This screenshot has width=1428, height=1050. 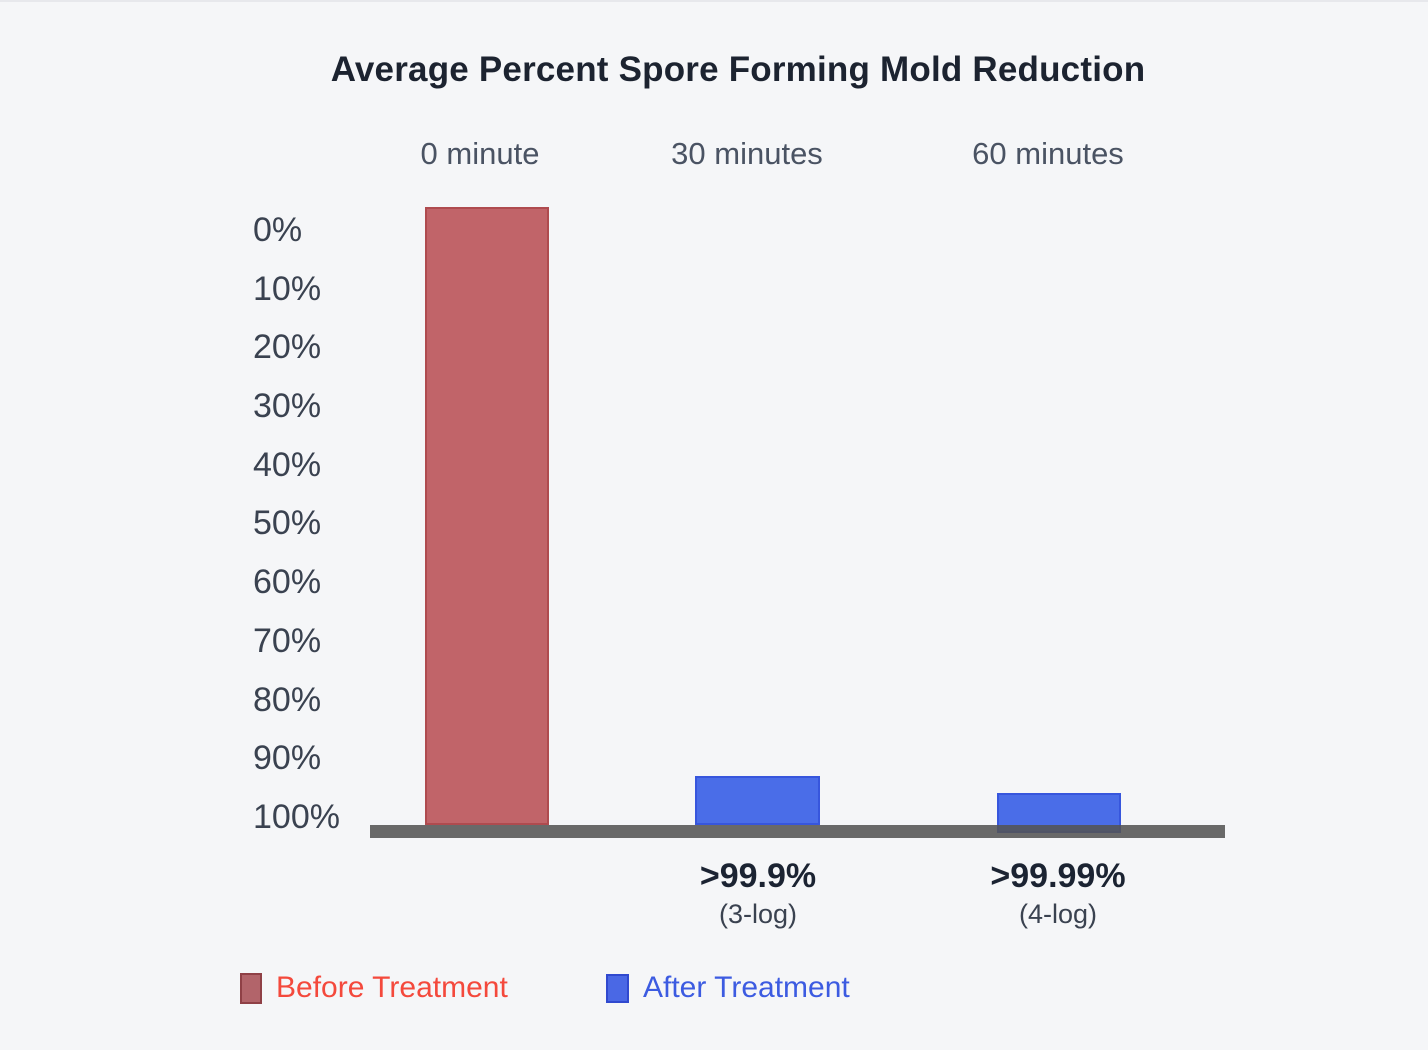 What do you see at coordinates (296, 816) in the screenshot?
I see `y-tick-100: 100%` at bounding box center [296, 816].